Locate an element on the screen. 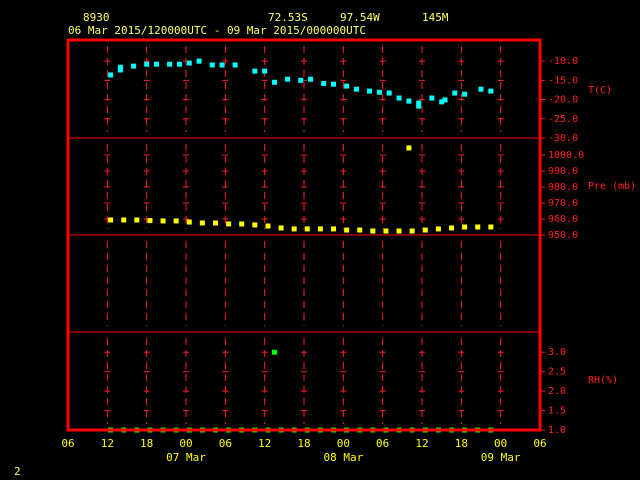  longitude: 97.54W is located at coordinates (360, 17).